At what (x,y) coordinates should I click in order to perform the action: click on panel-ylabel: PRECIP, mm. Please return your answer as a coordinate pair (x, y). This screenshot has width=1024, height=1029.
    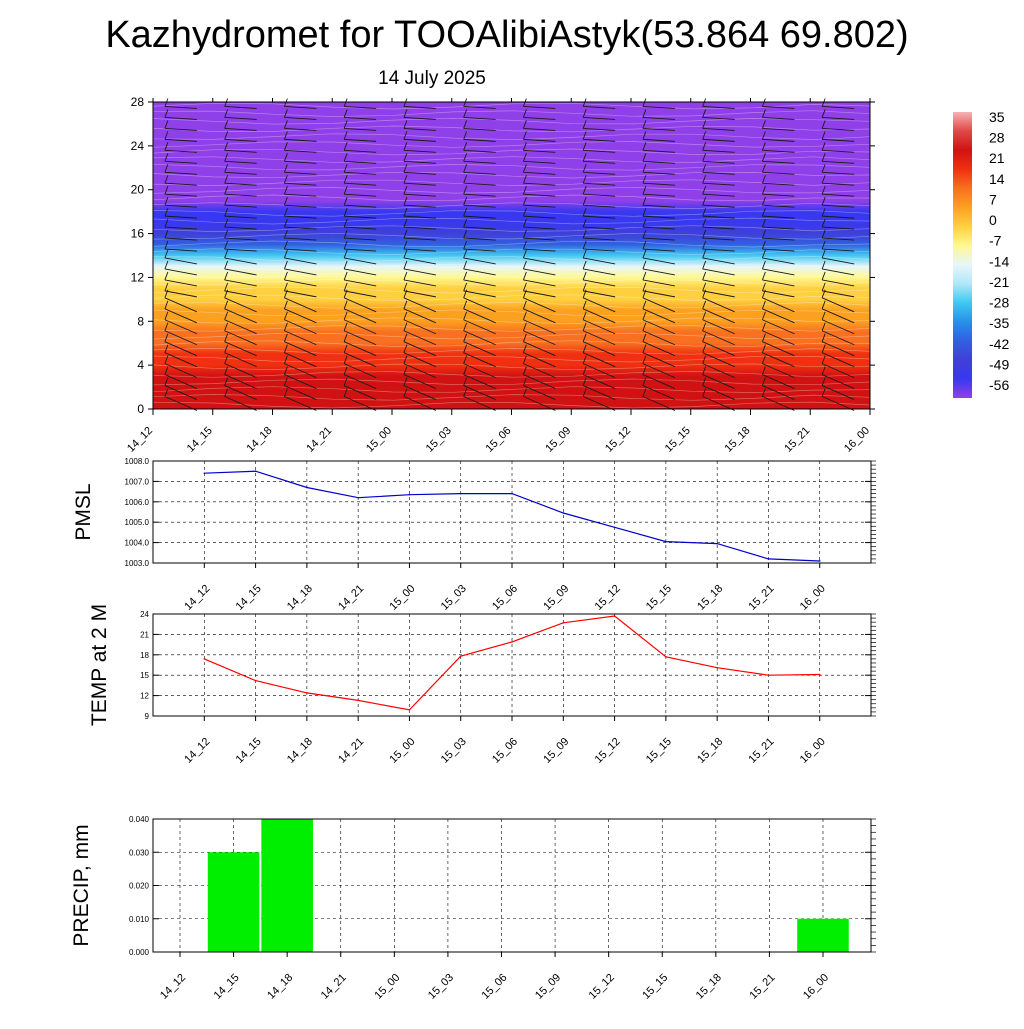
    Looking at the image, I should click on (81, 885).